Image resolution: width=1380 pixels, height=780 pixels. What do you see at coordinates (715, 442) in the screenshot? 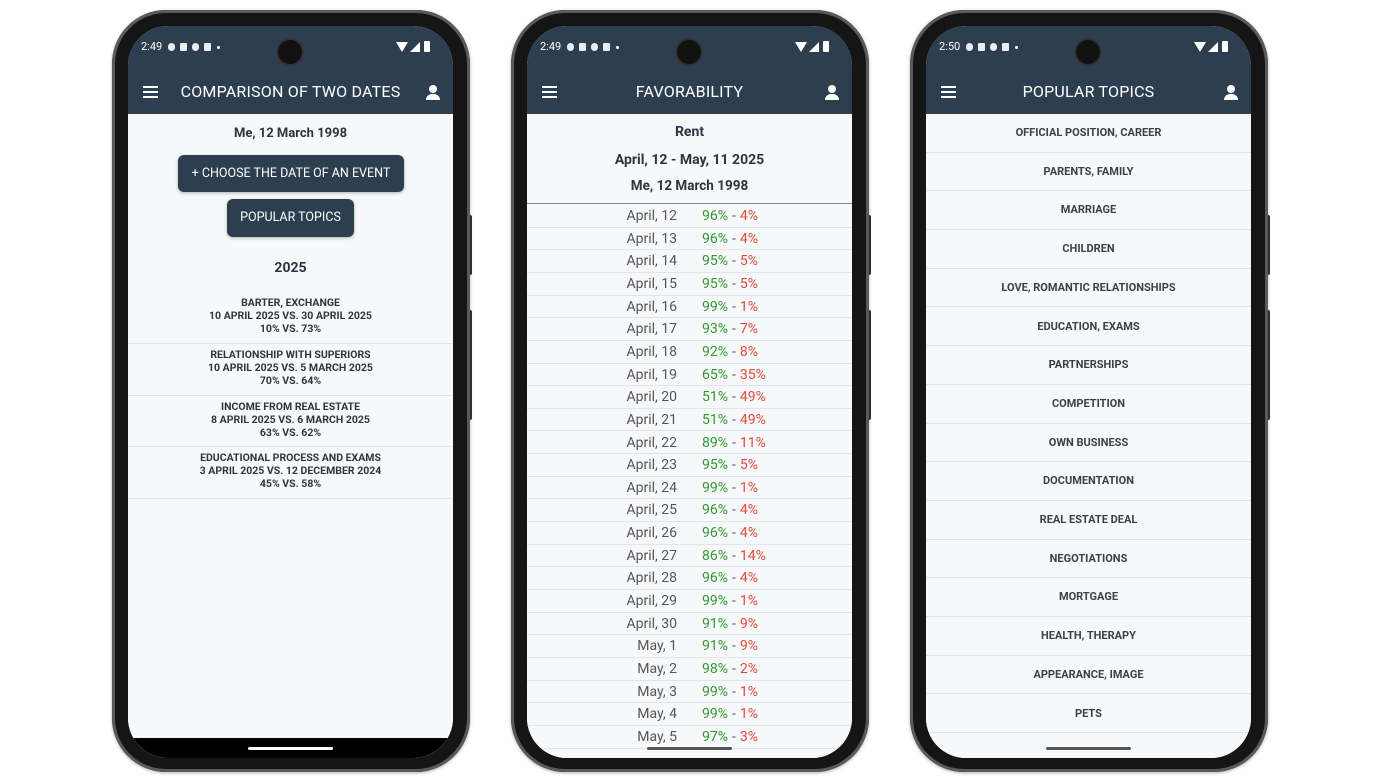
I see `good-percent: 89%` at bounding box center [715, 442].